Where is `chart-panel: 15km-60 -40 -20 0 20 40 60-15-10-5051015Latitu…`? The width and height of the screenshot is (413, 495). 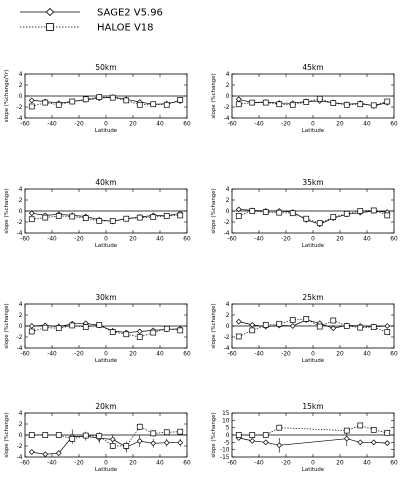
chart-panel: 15km-60 -40 -20 0 20 40 60-15-10-5051015Latitu… is located at coordinates (304, 437).